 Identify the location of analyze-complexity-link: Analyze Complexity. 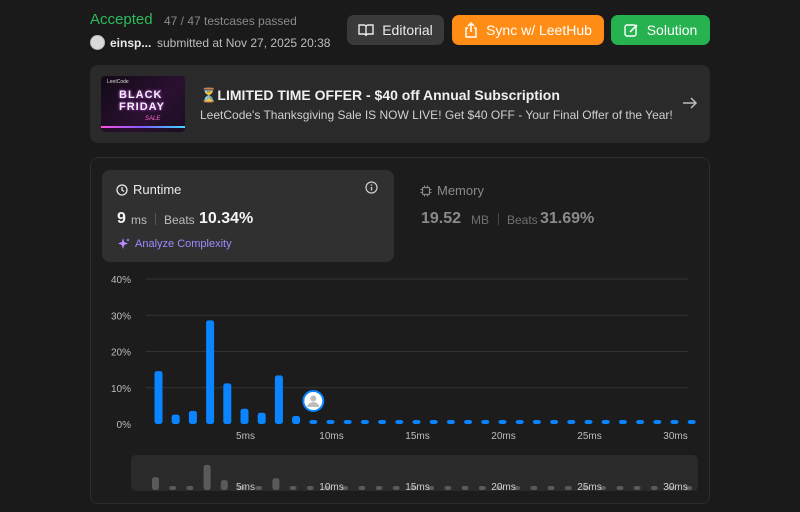
(174, 243).